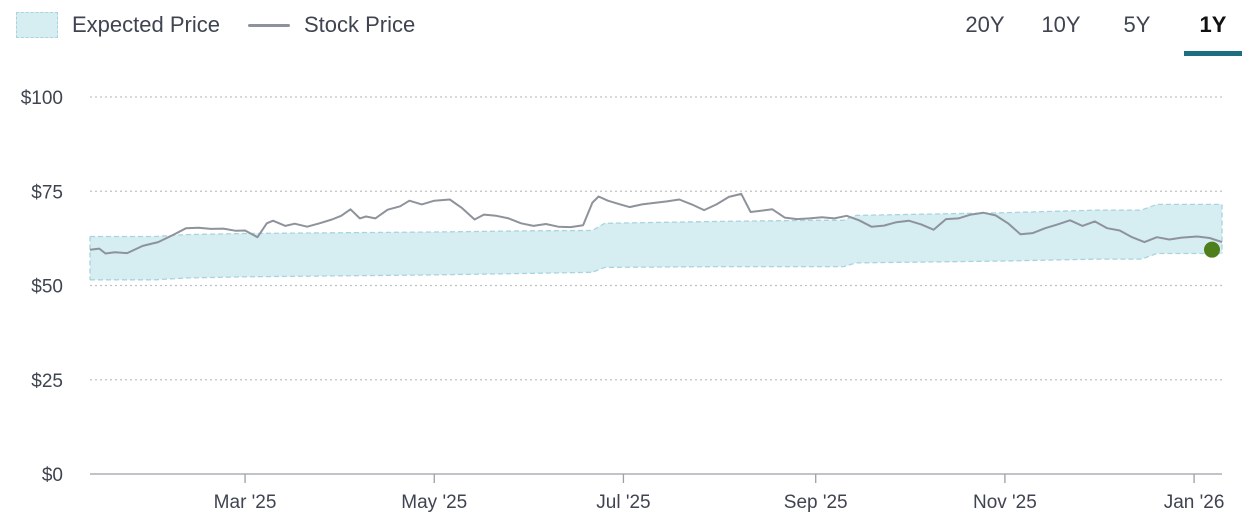 The image size is (1250, 525). I want to click on expected-price-area, so click(656, 242).